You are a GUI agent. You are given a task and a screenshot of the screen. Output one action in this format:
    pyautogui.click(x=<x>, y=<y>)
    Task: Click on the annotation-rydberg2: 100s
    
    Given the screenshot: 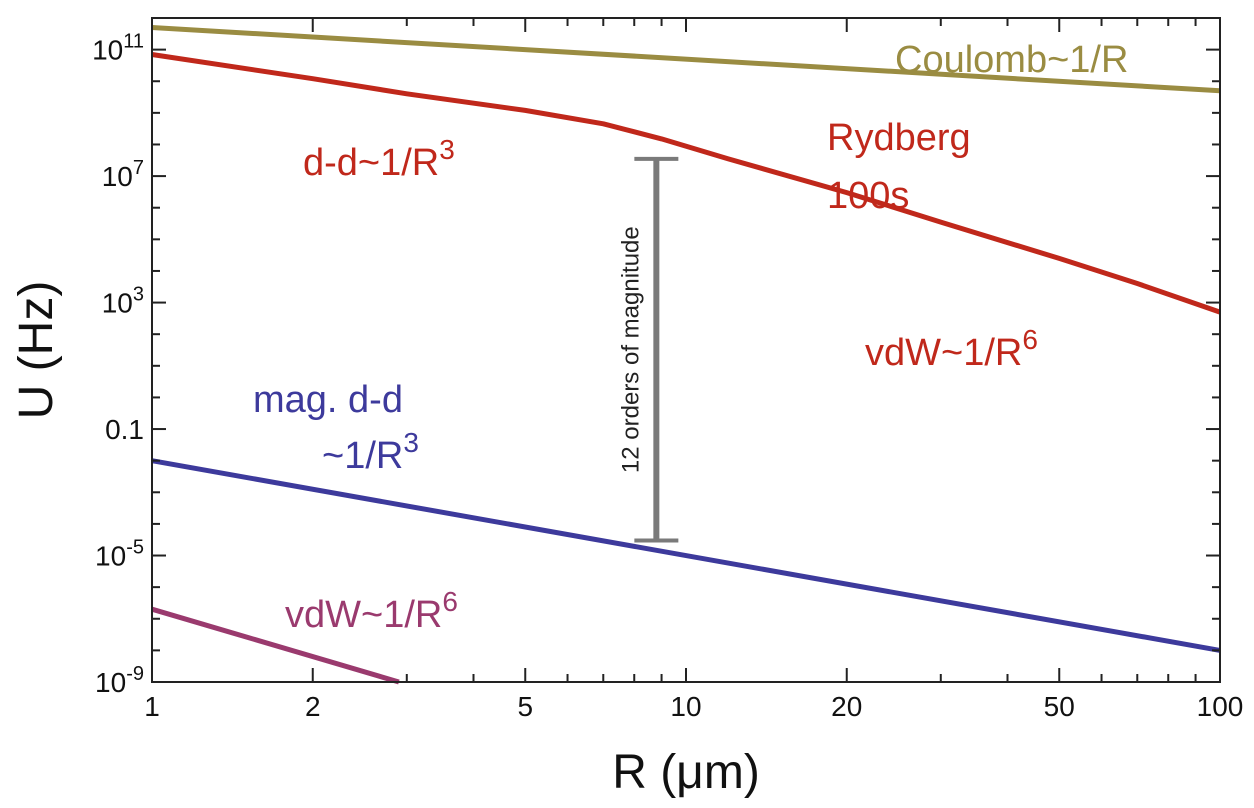 What is the action you would take?
    pyautogui.click(x=868, y=196)
    